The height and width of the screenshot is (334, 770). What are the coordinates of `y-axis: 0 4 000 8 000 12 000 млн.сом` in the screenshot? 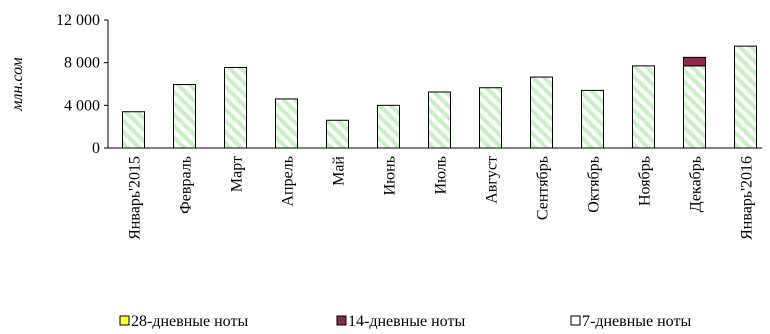 It's located at (59, 84).